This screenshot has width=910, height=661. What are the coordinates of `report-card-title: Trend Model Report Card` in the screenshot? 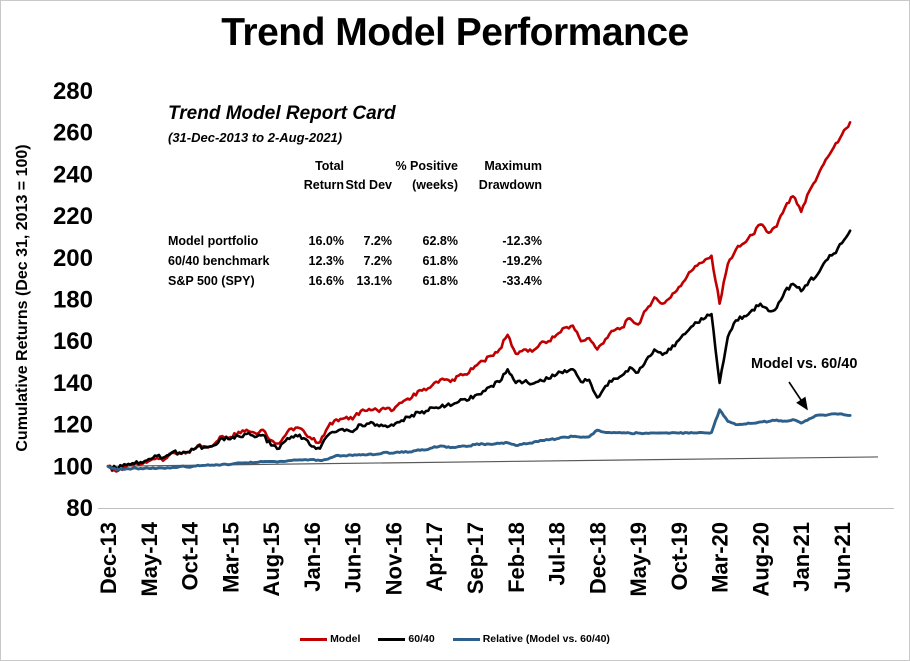 It's located at (282, 113).